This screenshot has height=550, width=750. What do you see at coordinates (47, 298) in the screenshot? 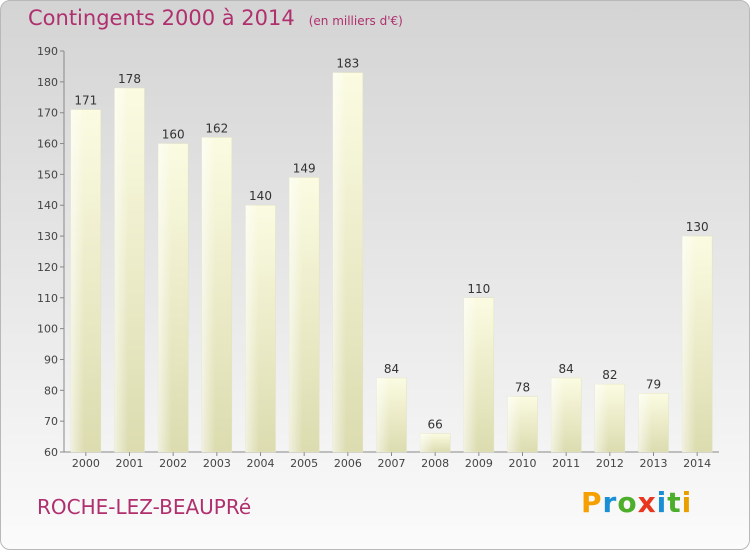
I see `y-tick-label: 110` at bounding box center [47, 298].